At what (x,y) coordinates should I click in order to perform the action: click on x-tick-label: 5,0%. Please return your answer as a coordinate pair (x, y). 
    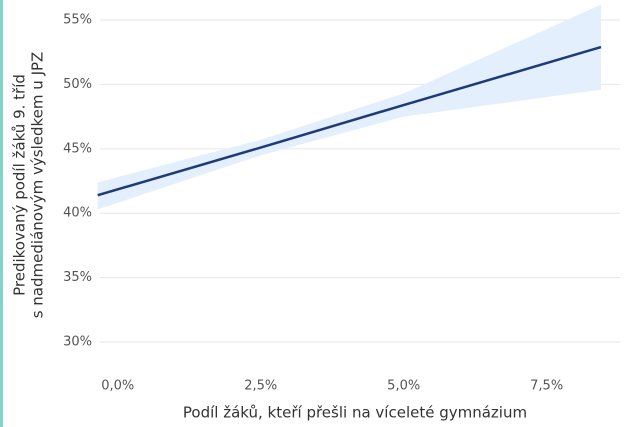
    Looking at the image, I should click on (403, 386).